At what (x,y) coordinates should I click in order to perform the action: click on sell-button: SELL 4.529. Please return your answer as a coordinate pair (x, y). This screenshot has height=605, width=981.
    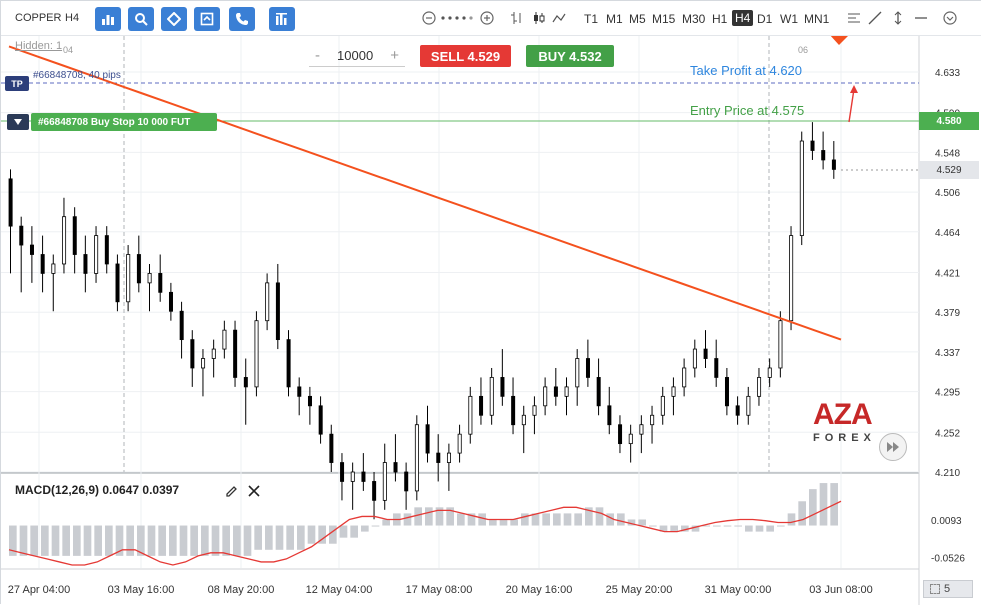
    Looking at the image, I should click on (465, 56).